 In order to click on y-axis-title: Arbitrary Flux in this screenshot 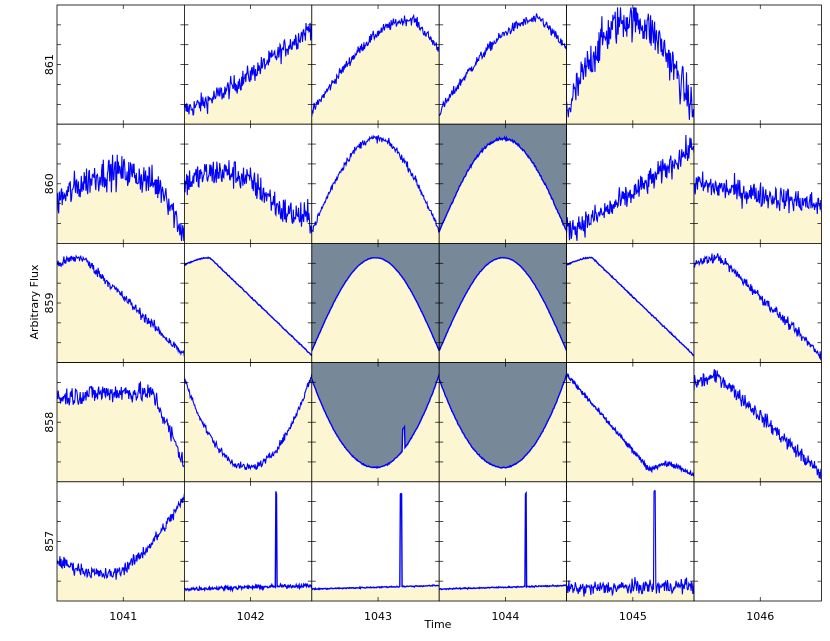, I will do `click(34, 302)`.